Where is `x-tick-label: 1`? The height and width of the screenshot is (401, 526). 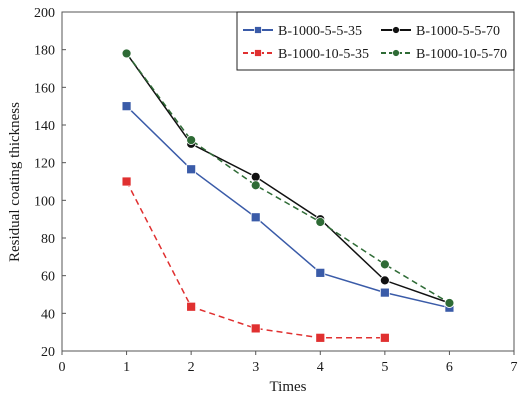 x-tick-label: 1 is located at coordinates (126, 367).